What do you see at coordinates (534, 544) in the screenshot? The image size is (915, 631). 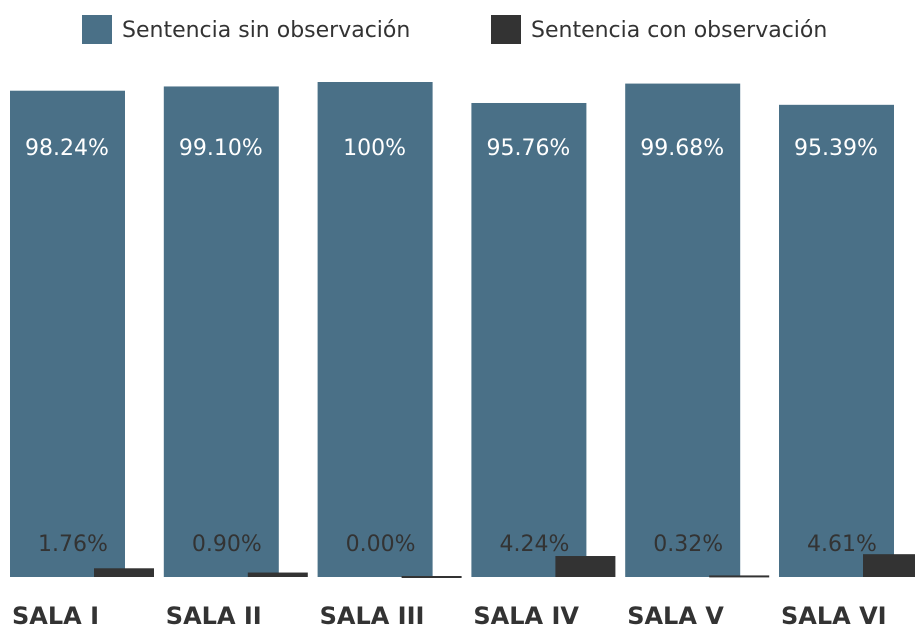 I see `value-label: 4.24%` at bounding box center [534, 544].